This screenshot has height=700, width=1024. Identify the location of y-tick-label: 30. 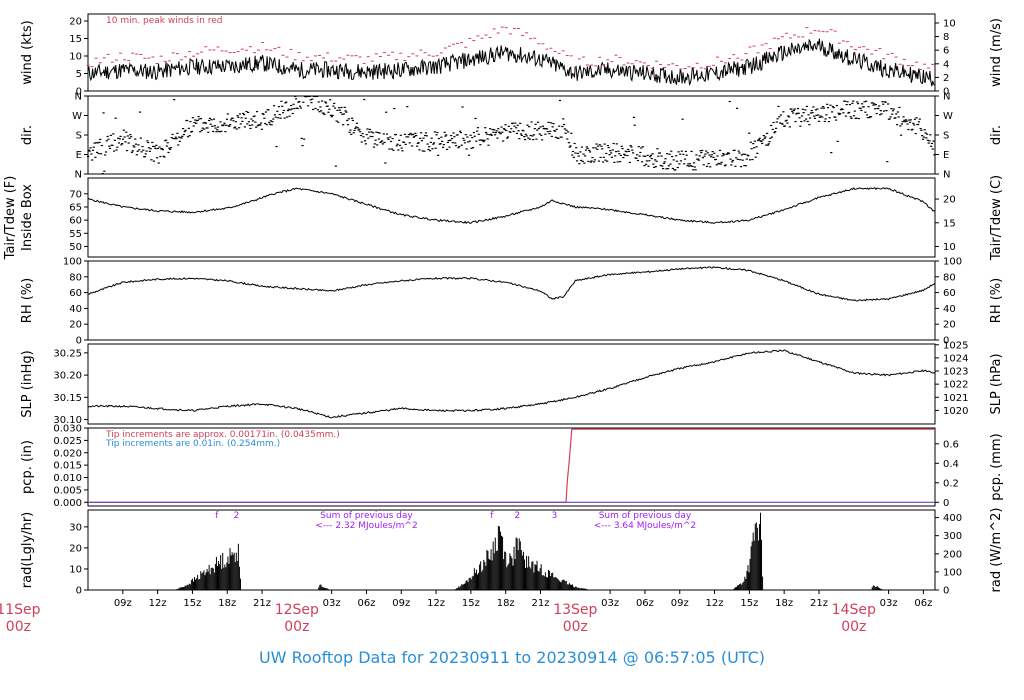
(75, 527).